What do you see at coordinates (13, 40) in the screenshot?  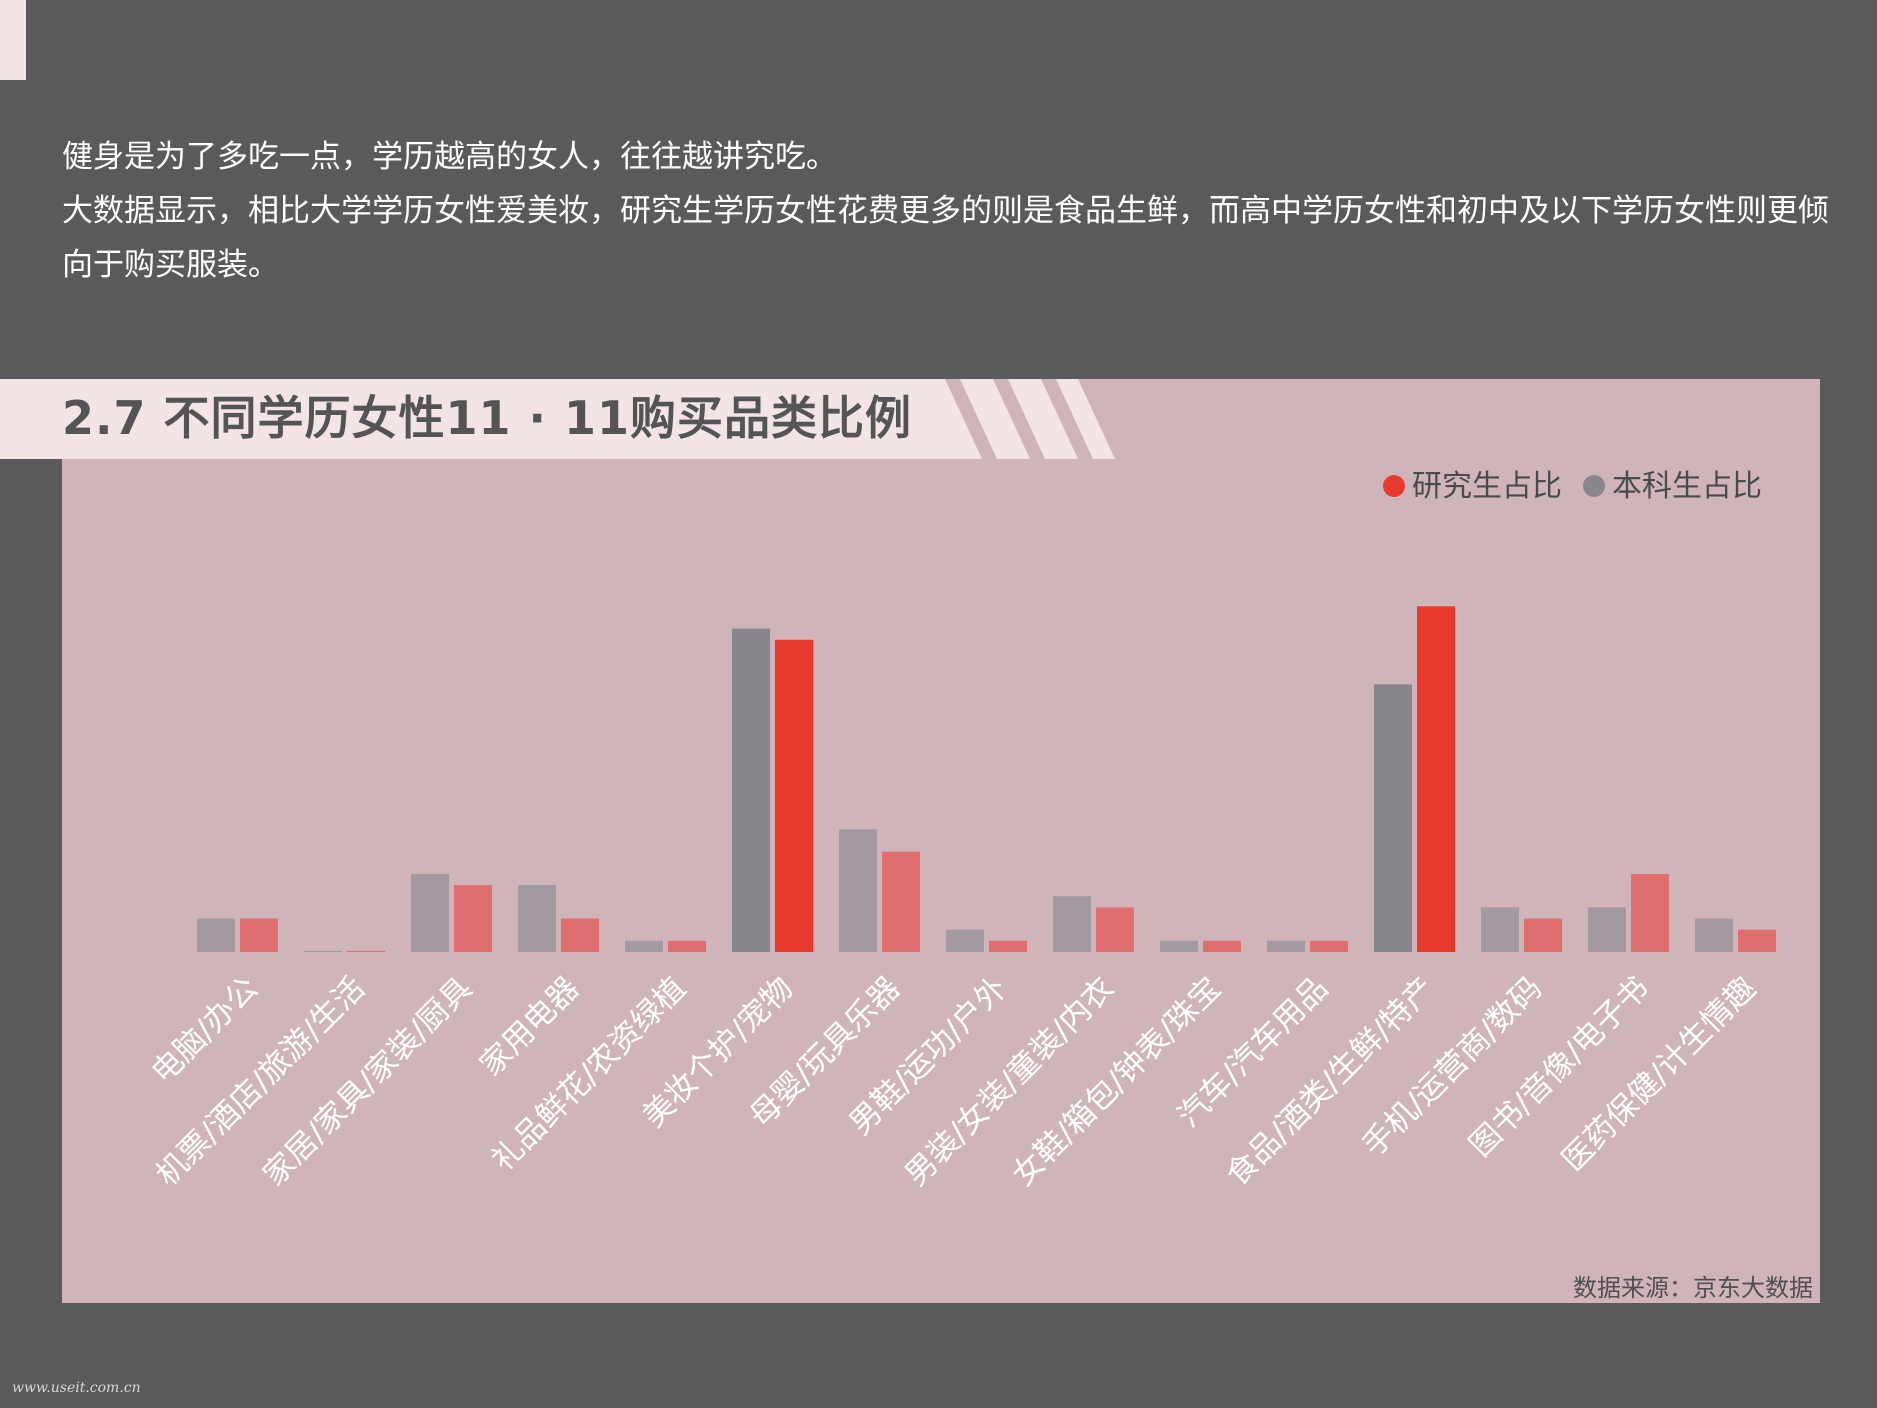 I see `corner-marker` at bounding box center [13, 40].